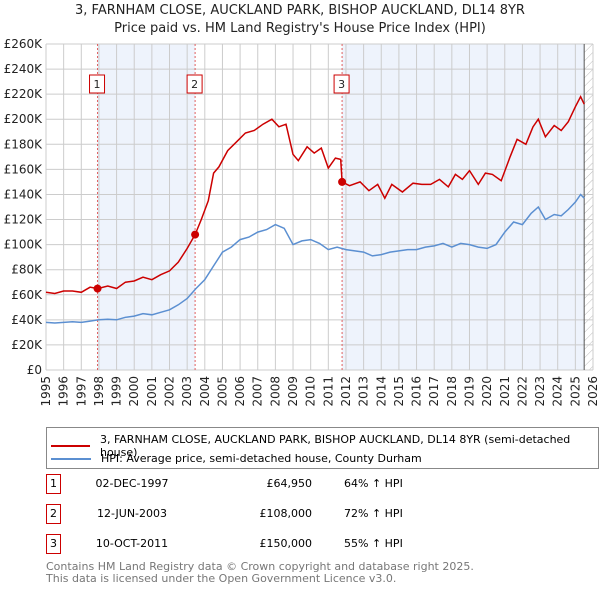  I want to click on shaded-ownership-period, so click(146, 207).